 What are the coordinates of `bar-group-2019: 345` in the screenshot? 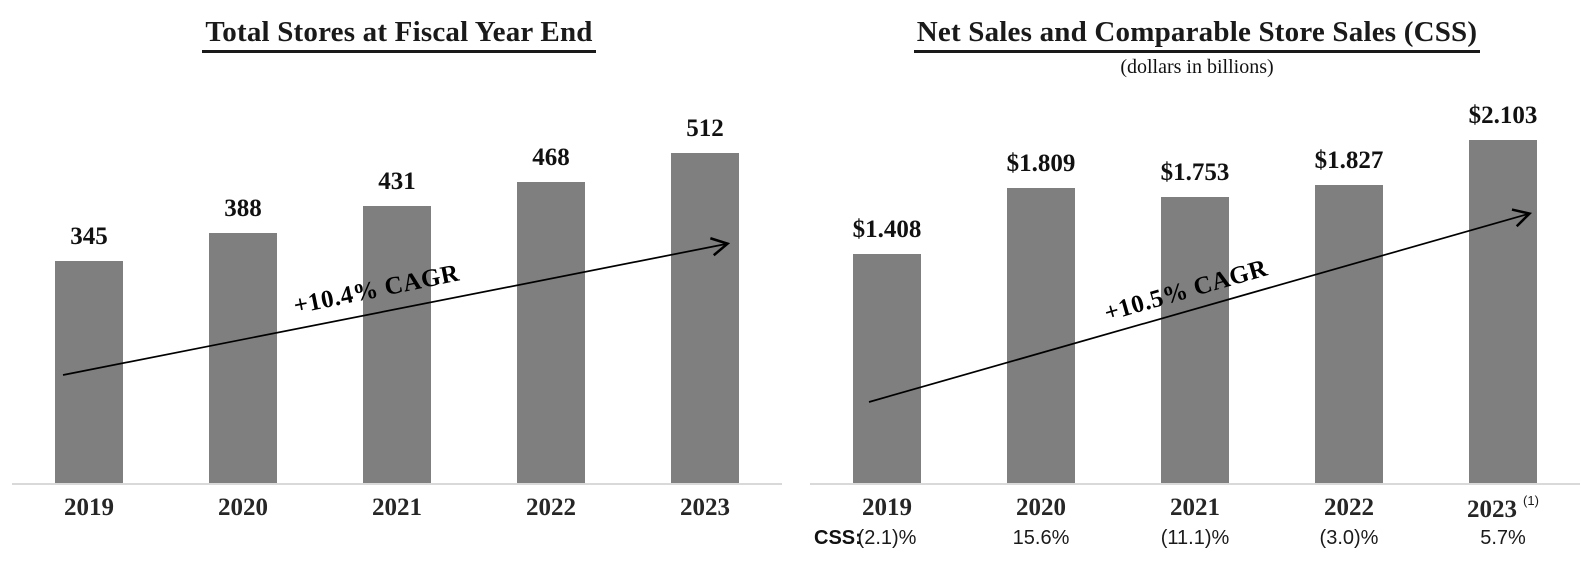 It's located at (89, 292).